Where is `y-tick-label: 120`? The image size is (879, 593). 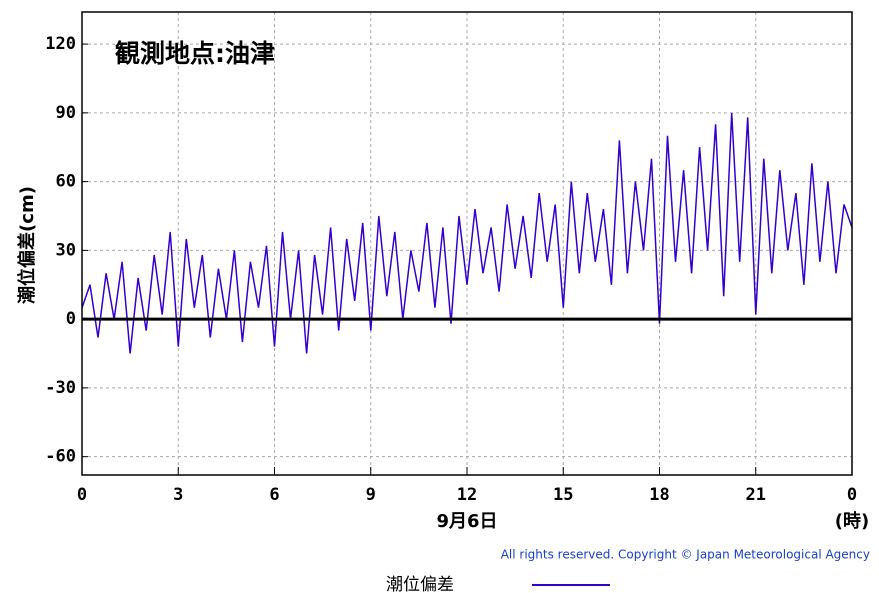 y-tick-label: 120 is located at coordinates (60, 44).